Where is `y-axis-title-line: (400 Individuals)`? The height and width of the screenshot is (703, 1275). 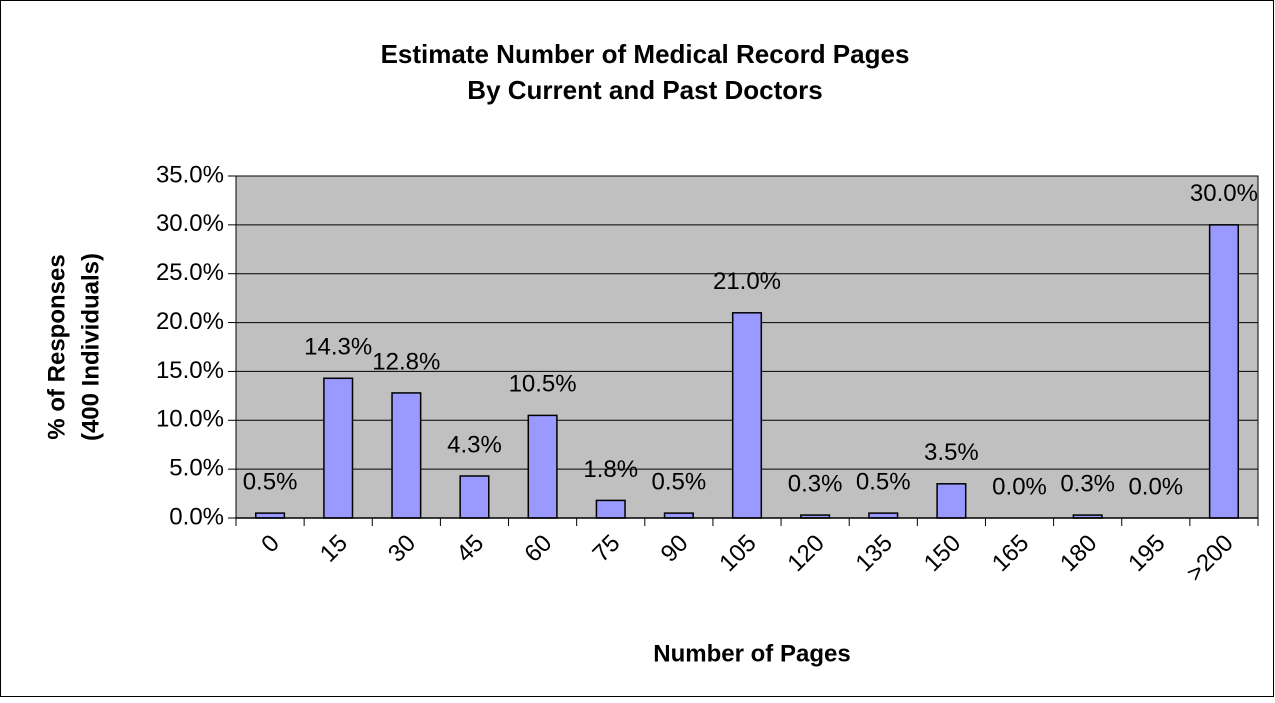 y-axis-title-line: (400 Individuals) is located at coordinates (90, 347).